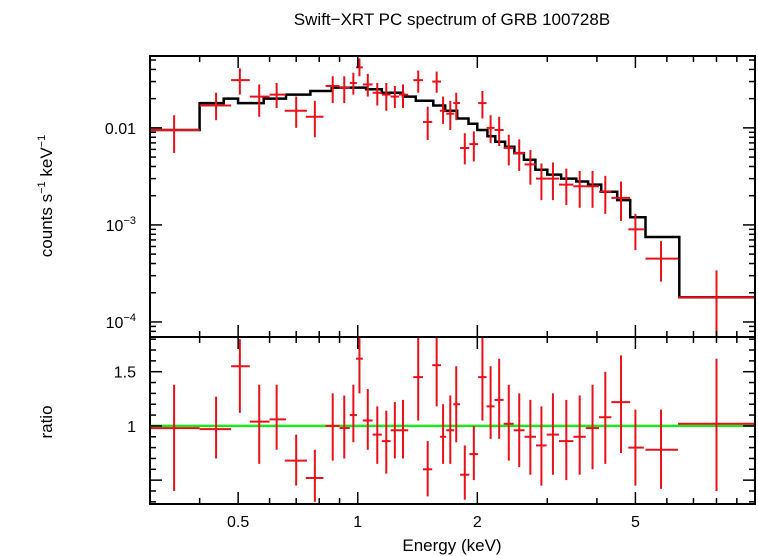 The width and height of the screenshot is (758, 556). I want to click on x-tick-label: 2, so click(477, 522).